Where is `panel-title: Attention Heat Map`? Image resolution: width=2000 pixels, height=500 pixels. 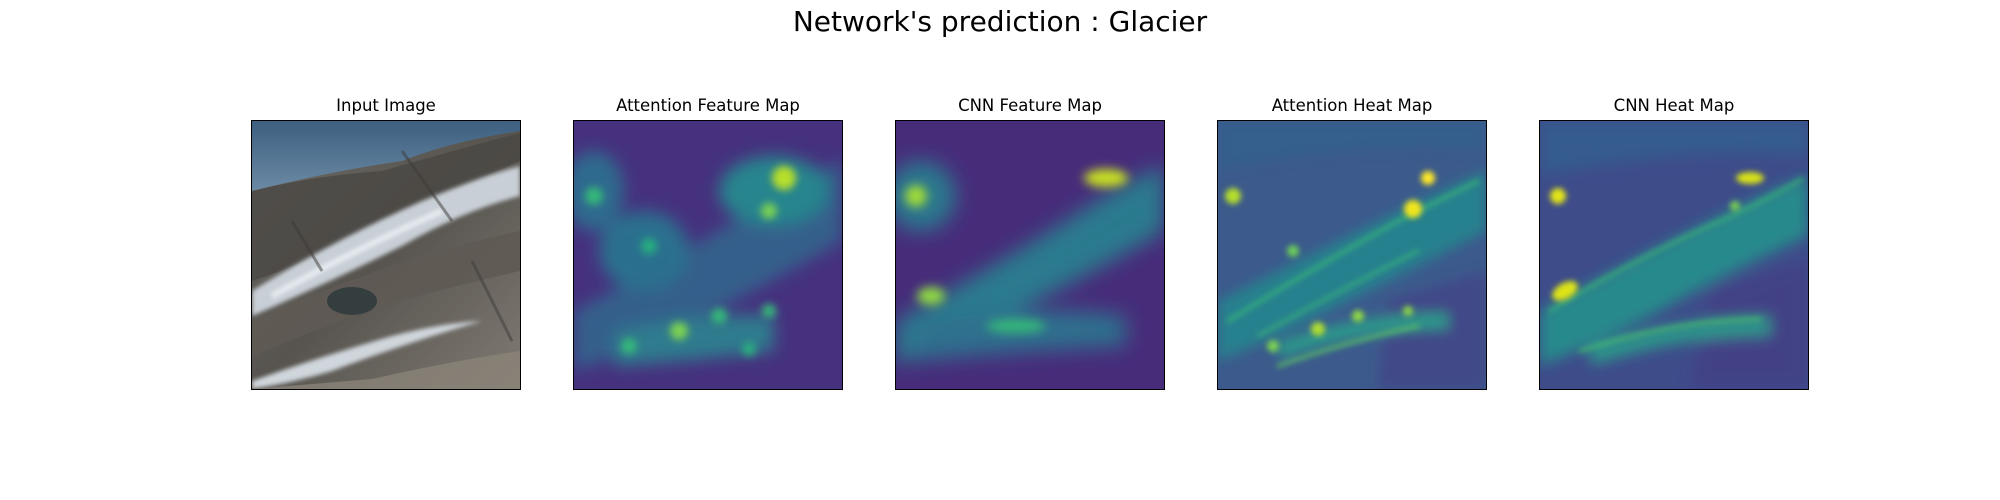 panel-title: Attention Heat Map is located at coordinates (1352, 105).